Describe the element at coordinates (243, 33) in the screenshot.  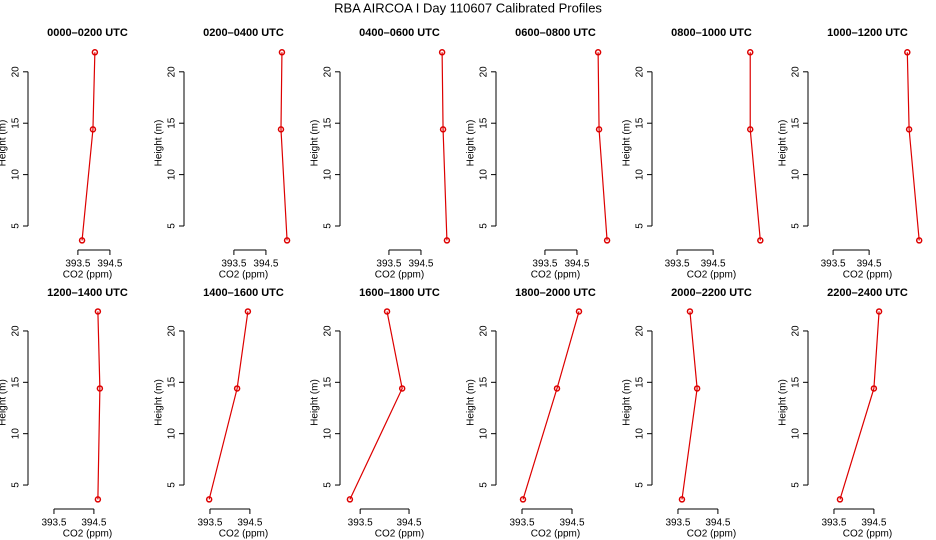
I see `panel-title: 0200–0400 UTC` at that location.